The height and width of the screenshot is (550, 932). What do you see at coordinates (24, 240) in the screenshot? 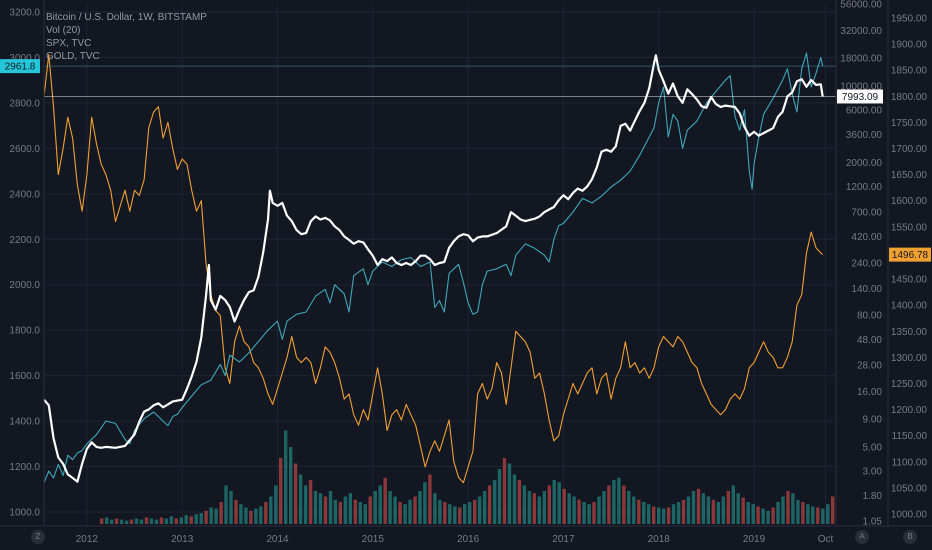
I see `left-tick-label: 2200.0` at bounding box center [24, 240].